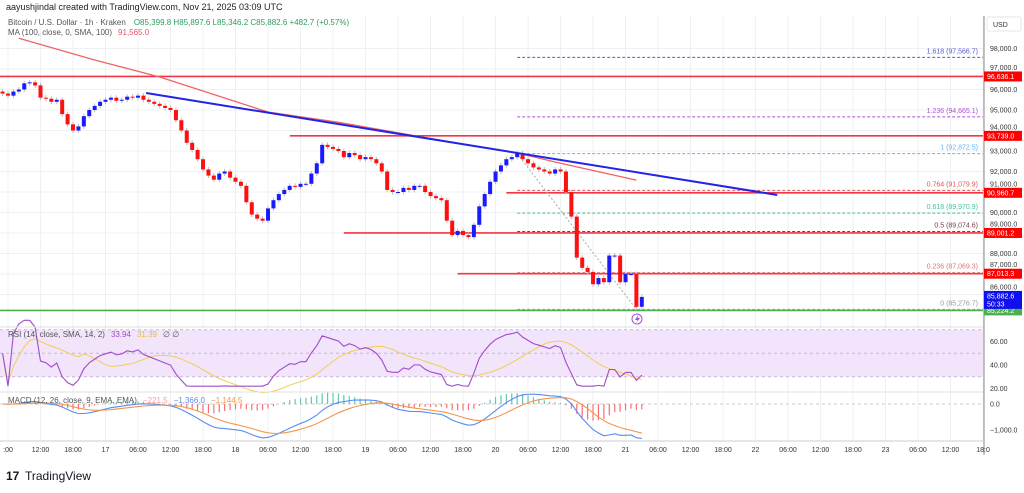  What do you see at coordinates (322, 415) in the screenshot?
I see `macd-signal-line` at bounding box center [322, 415].